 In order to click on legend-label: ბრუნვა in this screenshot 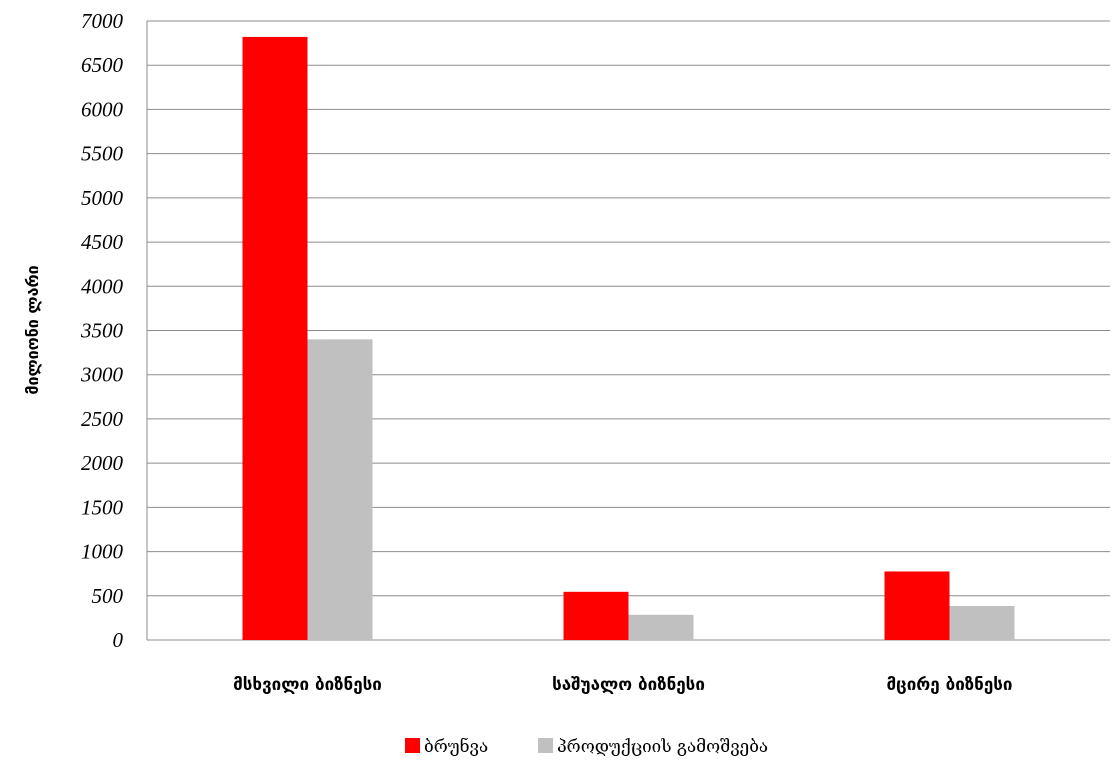, I will do `click(456, 747)`.